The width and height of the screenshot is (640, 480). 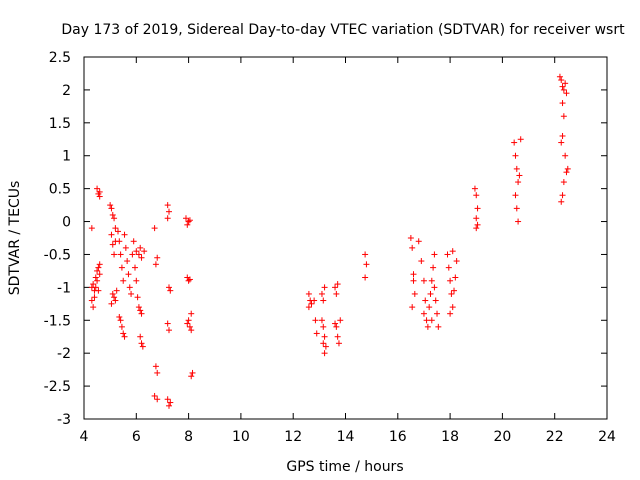 What do you see at coordinates (84, 437) in the screenshot?
I see `x-tick-label: 4` at bounding box center [84, 437].